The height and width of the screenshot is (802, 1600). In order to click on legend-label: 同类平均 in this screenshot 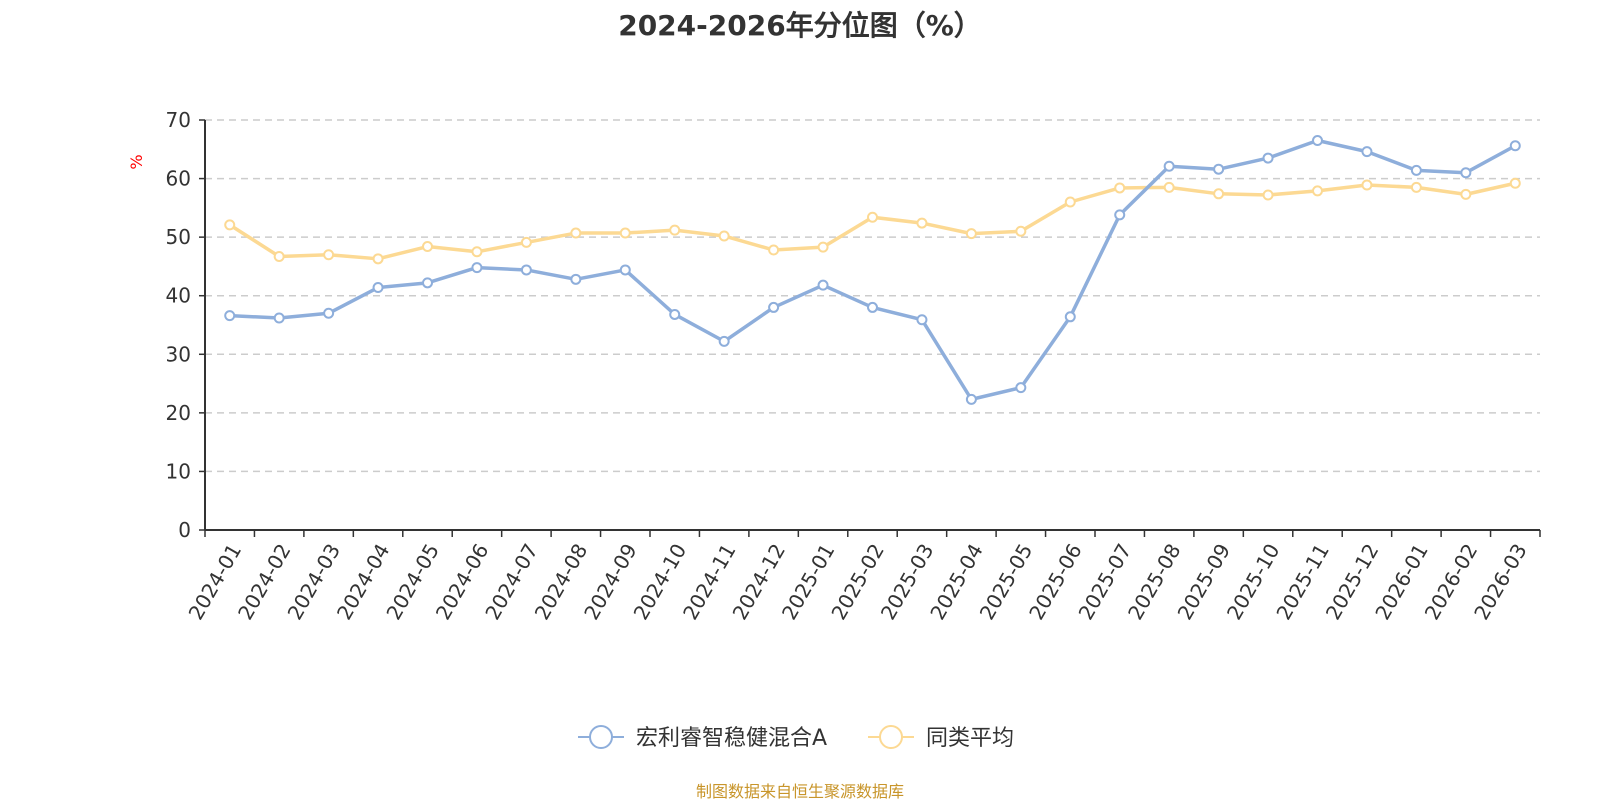, I will do `click(970, 738)`.